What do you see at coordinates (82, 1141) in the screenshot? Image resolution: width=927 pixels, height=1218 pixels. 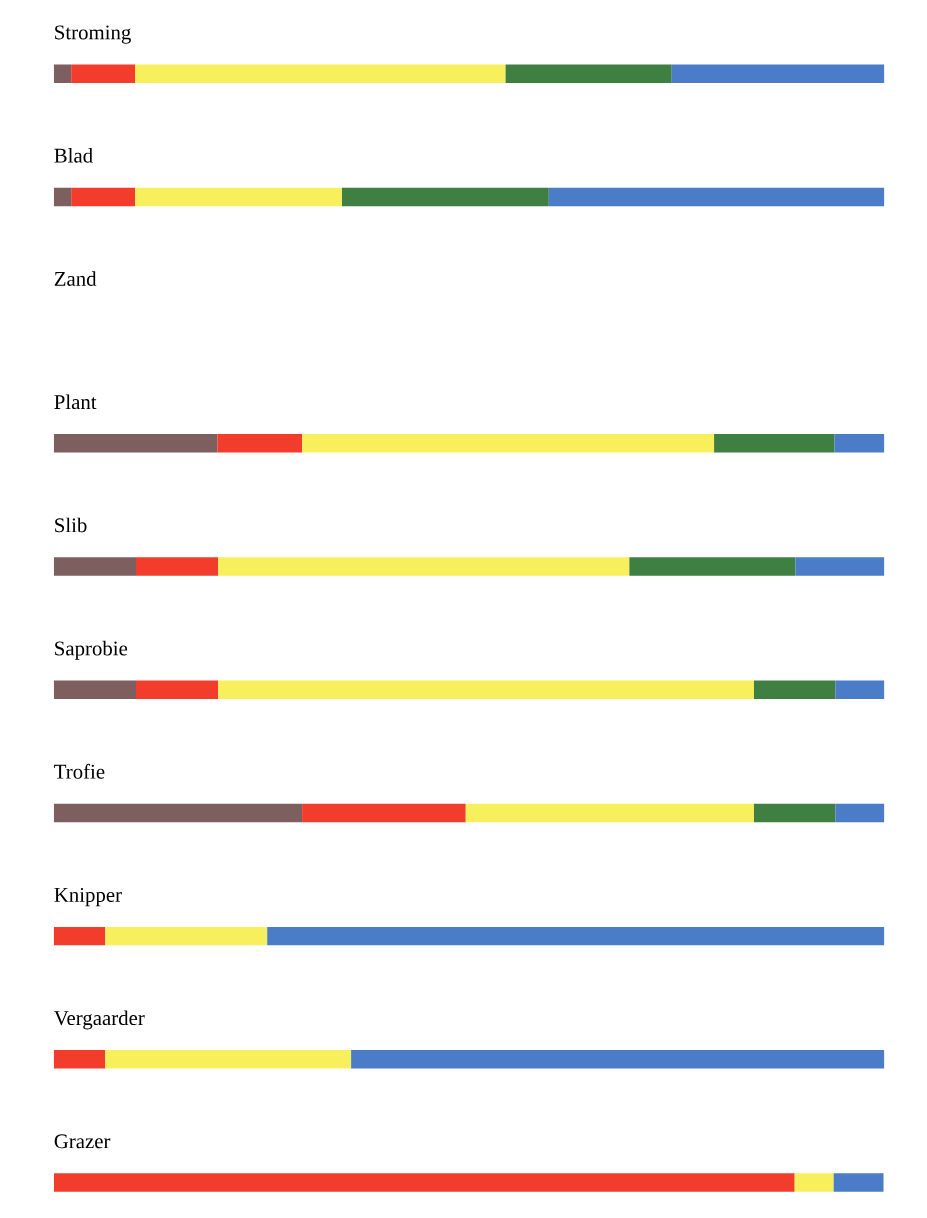 I see `y-tick-label: Grazer` at bounding box center [82, 1141].